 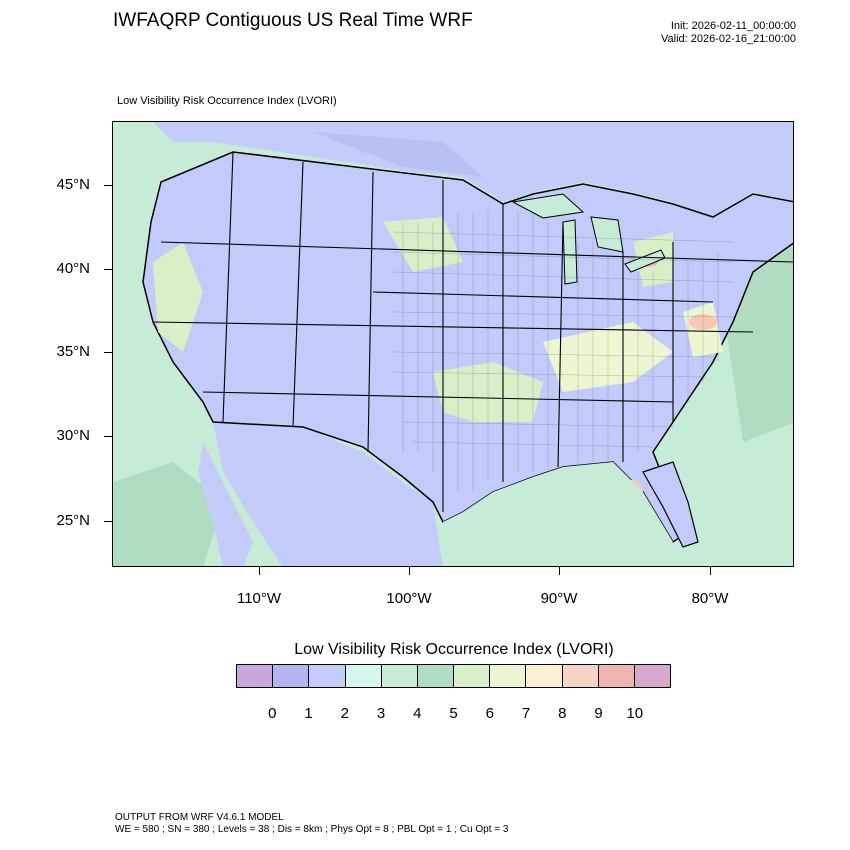 I want to click on lat-label-45: 45°N, so click(x=73, y=184).